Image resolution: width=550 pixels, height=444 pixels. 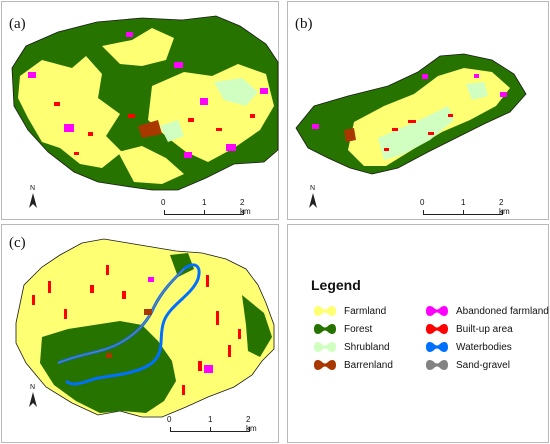 I want to click on map-b-built-up-patches, so click(x=418, y=132).